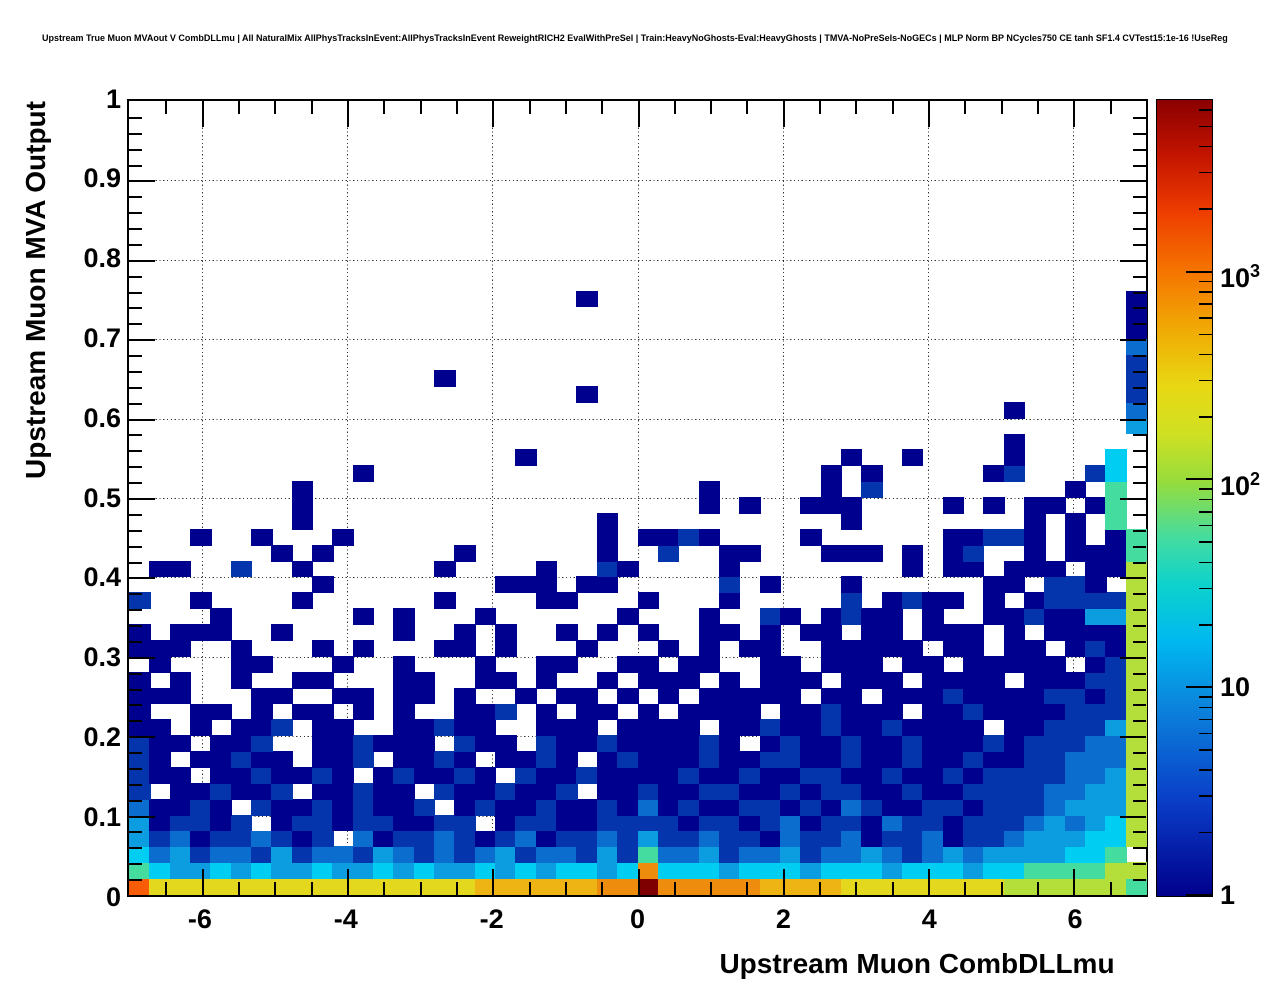 This screenshot has height=996, width=1276. I want to click on y-tick-label: 0.4, so click(102, 577).